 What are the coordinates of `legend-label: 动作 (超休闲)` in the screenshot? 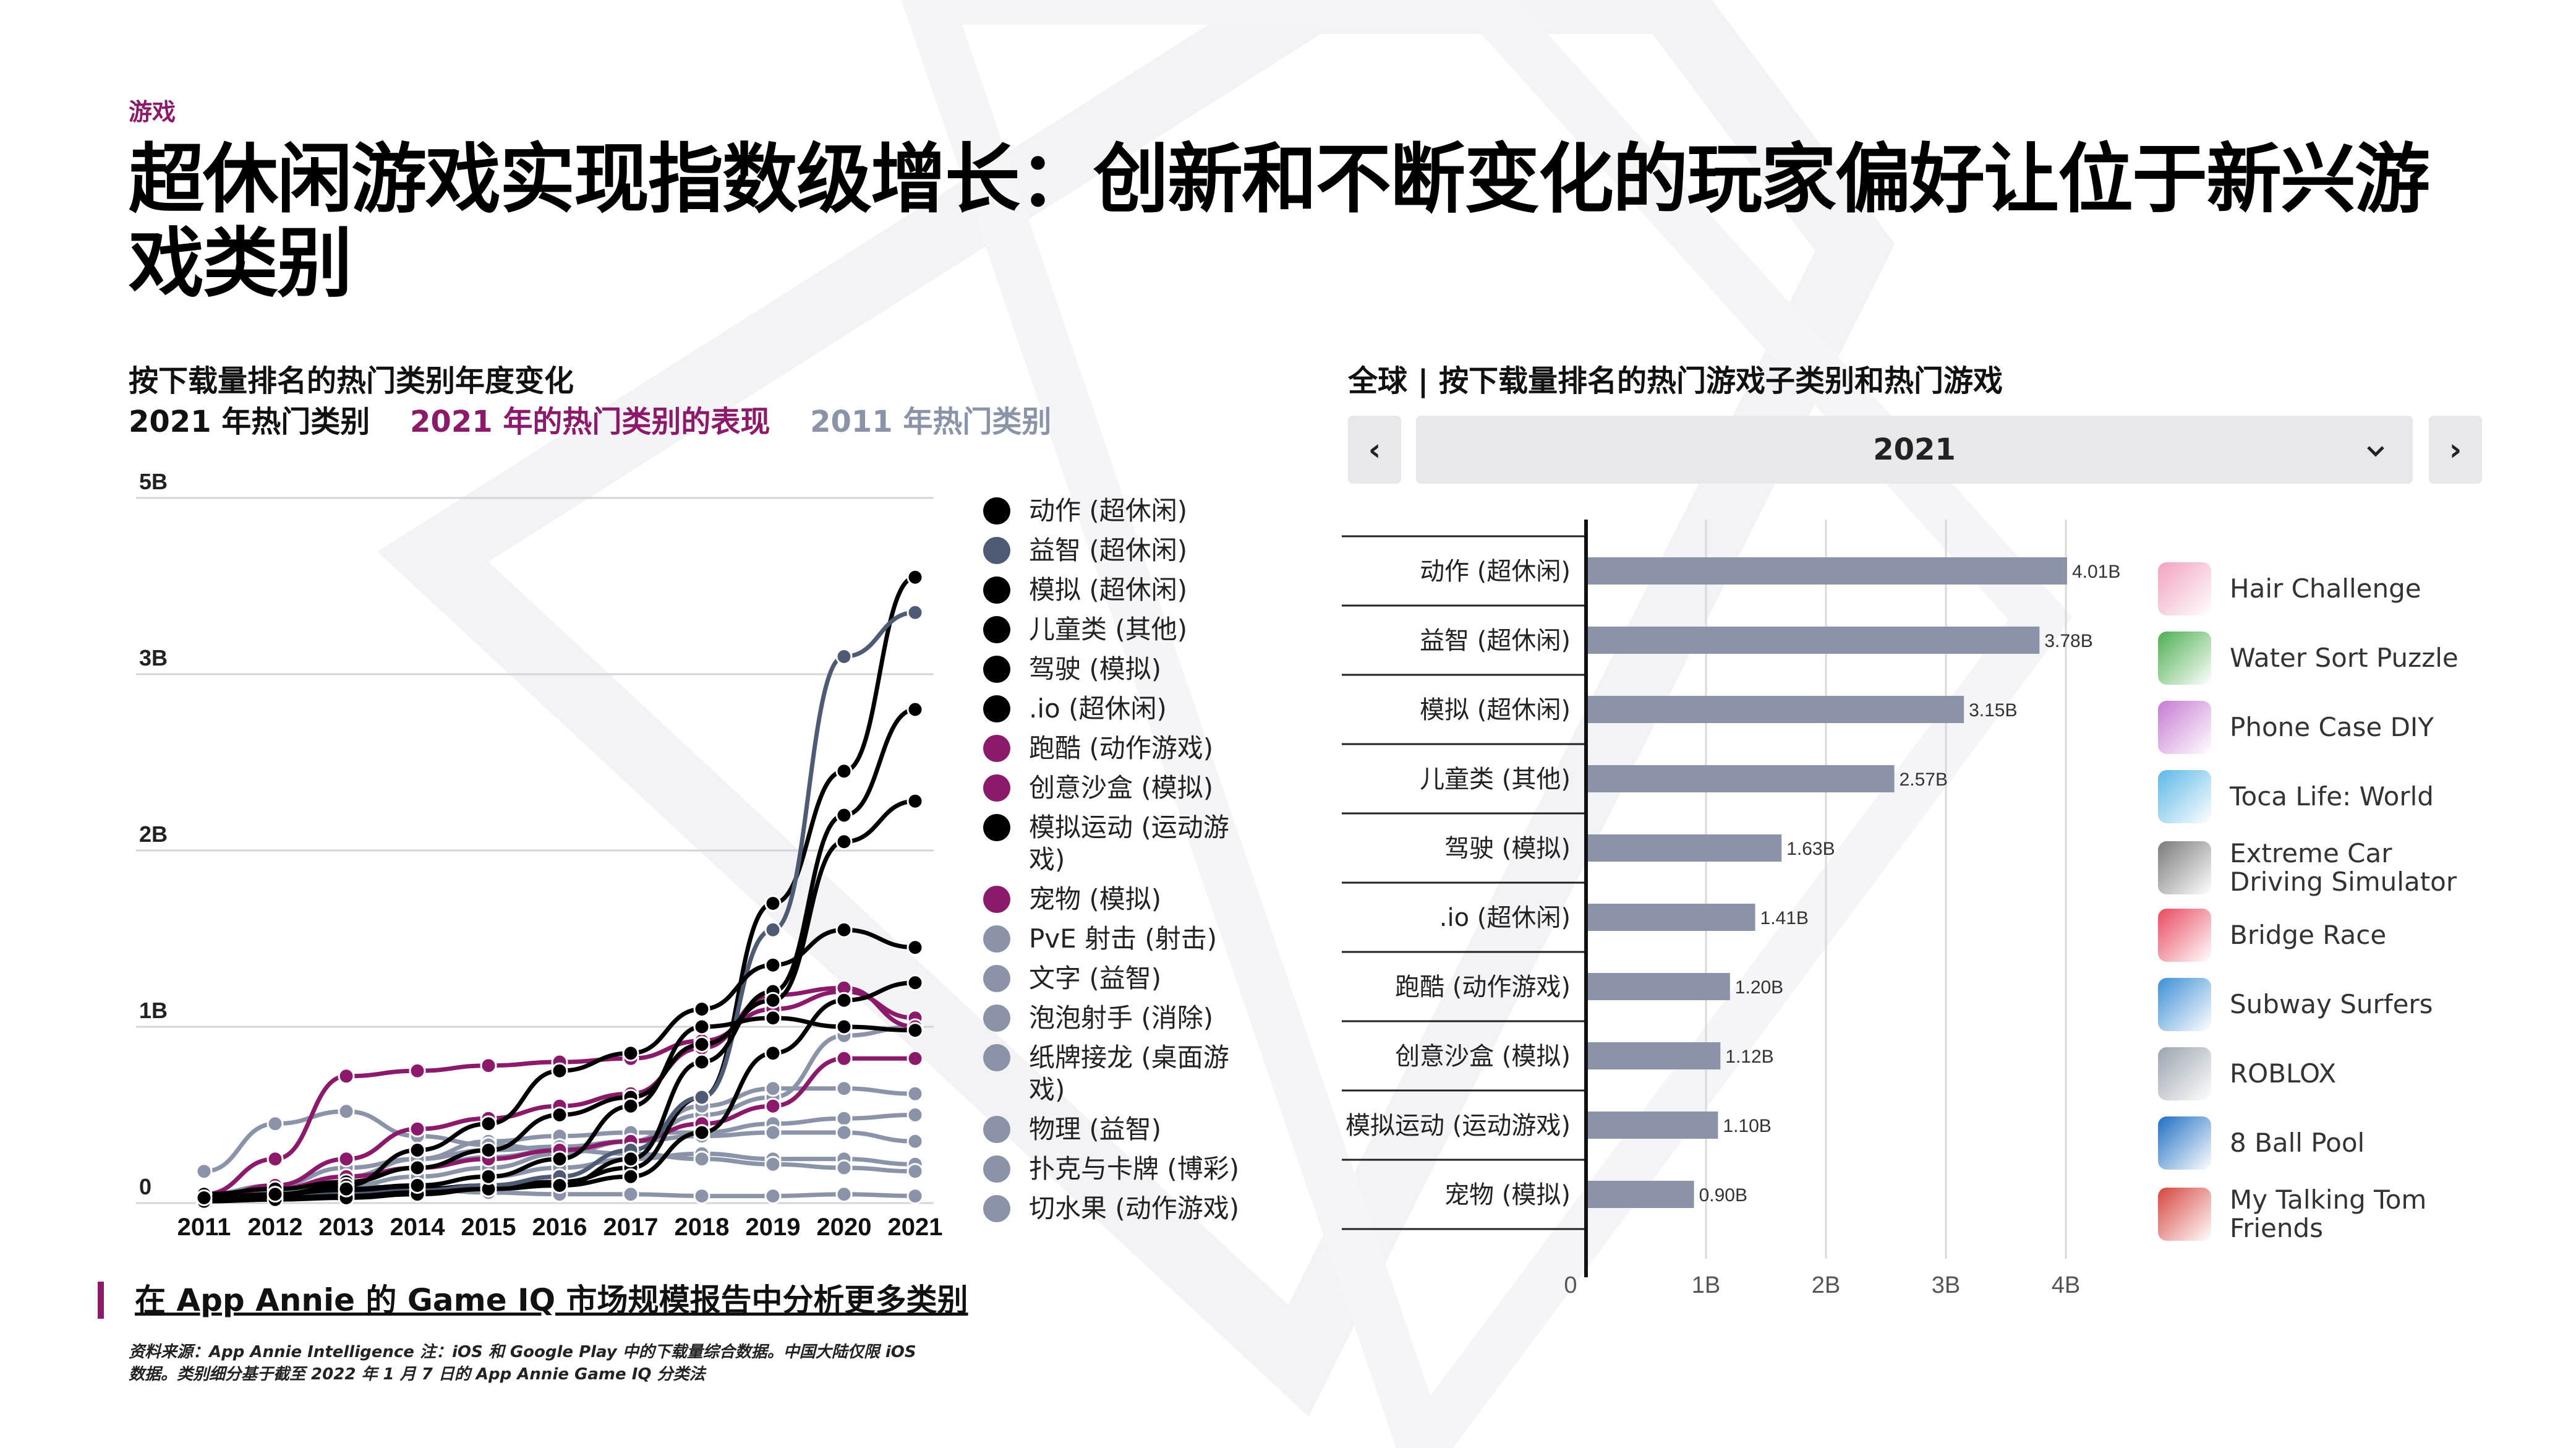 It's located at (1108, 510).